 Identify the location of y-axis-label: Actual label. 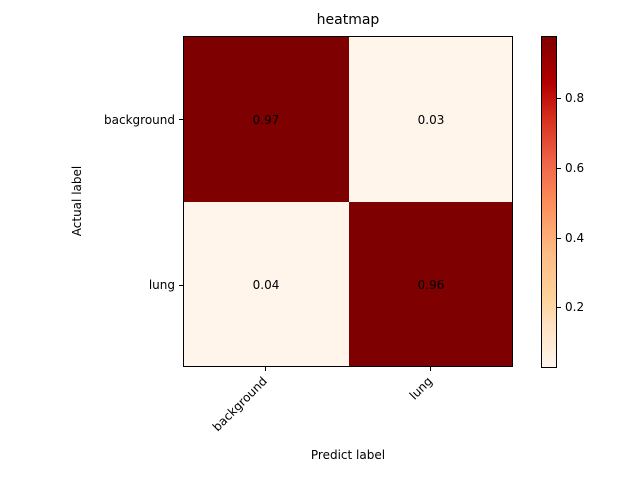
(77, 201).